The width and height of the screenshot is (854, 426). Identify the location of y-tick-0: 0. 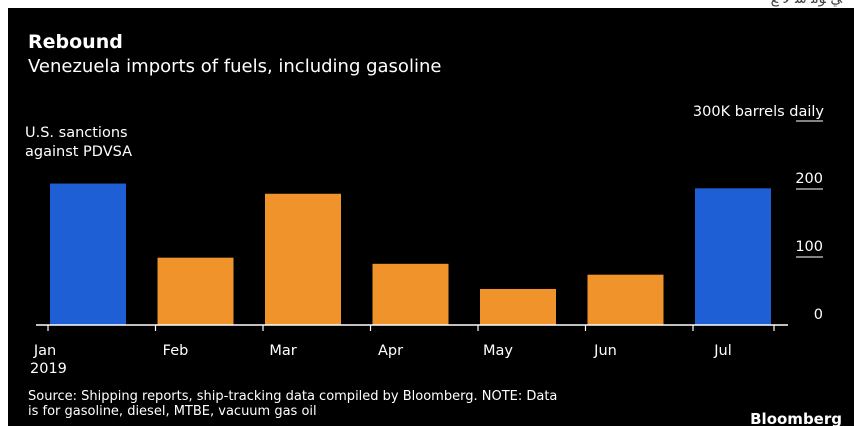
(818, 315).